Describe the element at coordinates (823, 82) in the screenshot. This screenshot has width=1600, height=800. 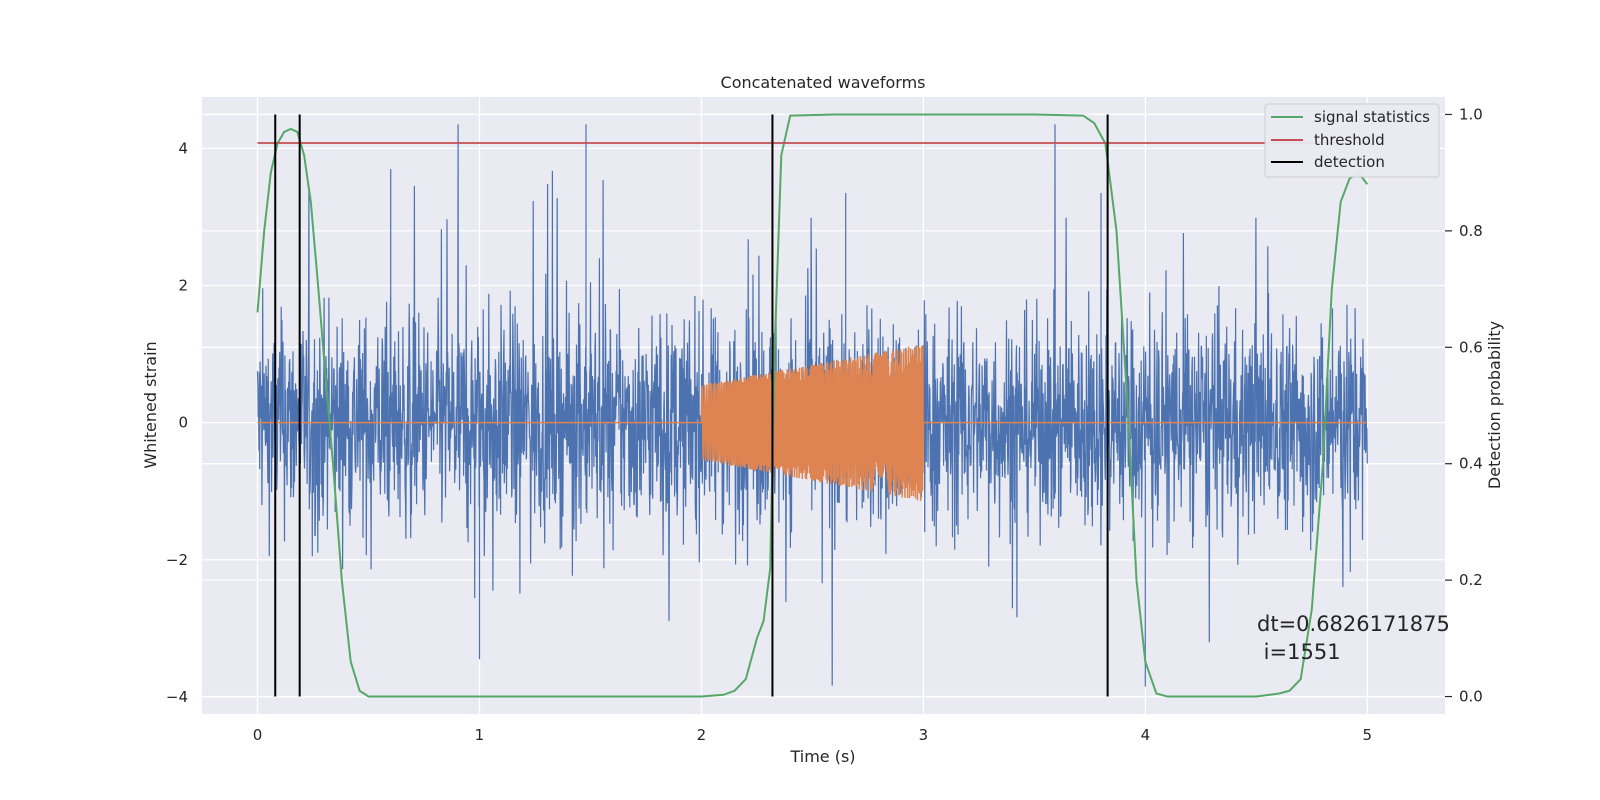
I see `chart-title: Concatenated waveforms` at that location.